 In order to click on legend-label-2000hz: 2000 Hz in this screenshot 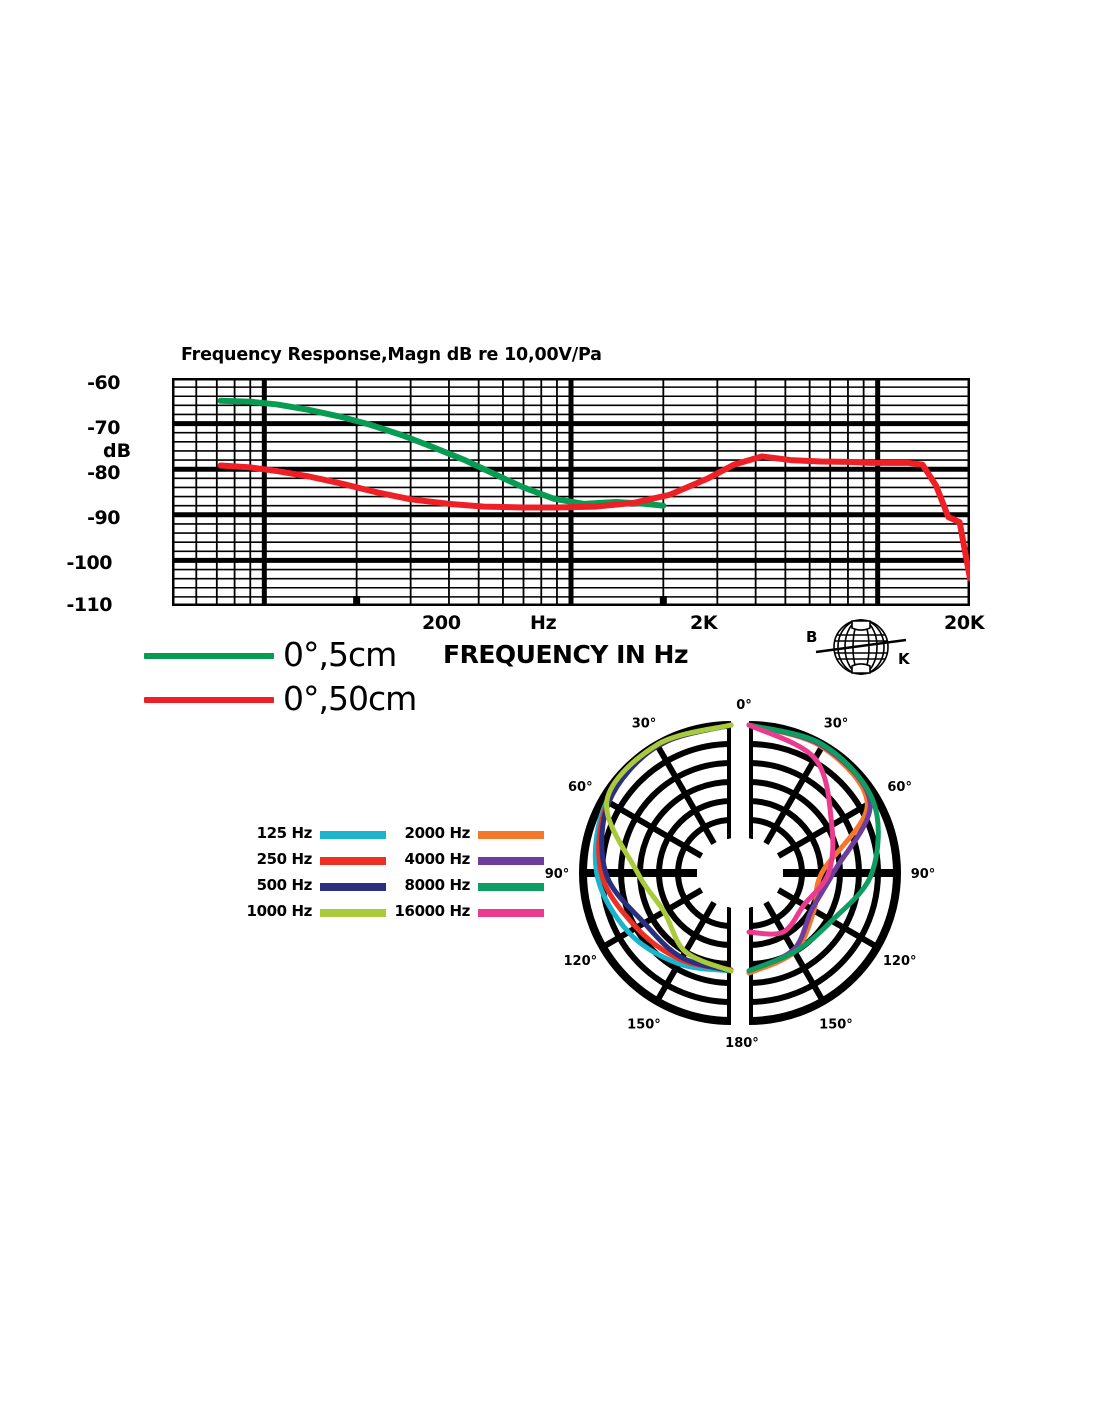, I will do `click(437, 833)`.